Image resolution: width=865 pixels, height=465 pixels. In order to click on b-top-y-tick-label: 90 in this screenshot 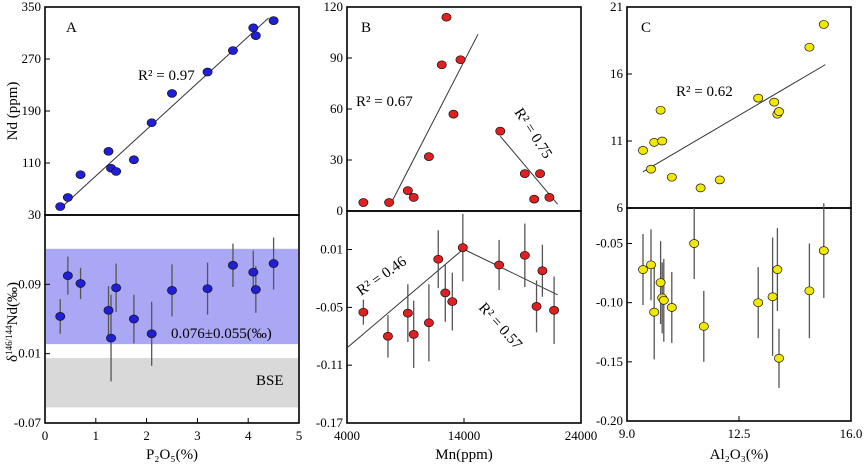, I will do `click(336, 57)`.